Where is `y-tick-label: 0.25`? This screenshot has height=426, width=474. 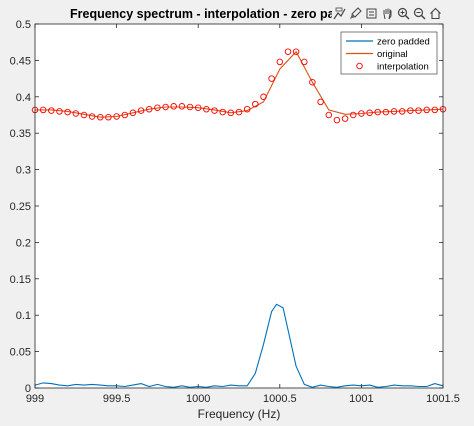
y-tick-label: 0.25 is located at coordinates (20, 207).